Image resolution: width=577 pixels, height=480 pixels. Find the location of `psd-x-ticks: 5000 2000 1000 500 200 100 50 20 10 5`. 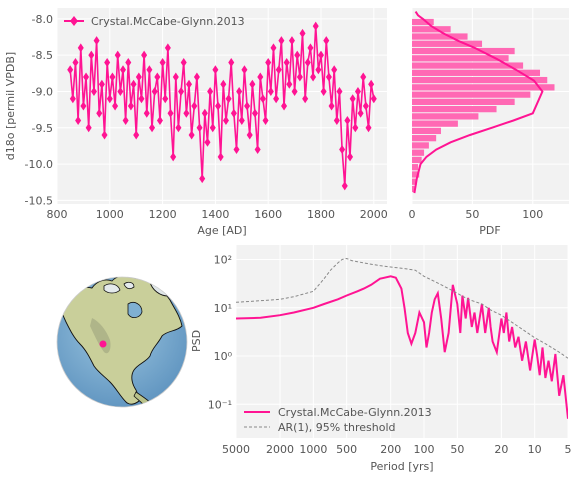

psd-x-ticks: 5000 2000 1000 500 200 100 50 20 10 5 is located at coordinates (397, 449).